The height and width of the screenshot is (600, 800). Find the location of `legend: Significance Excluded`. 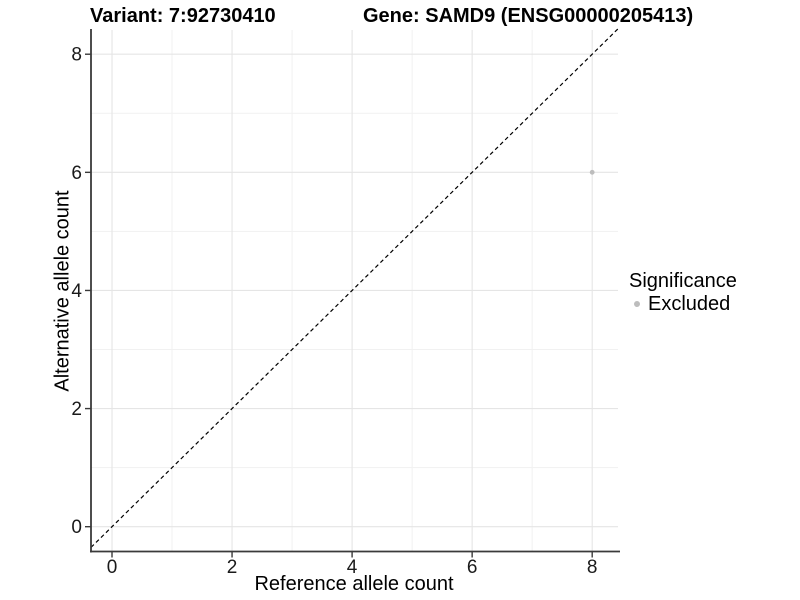

legend: Significance Excluded is located at coordinates (683, 292).